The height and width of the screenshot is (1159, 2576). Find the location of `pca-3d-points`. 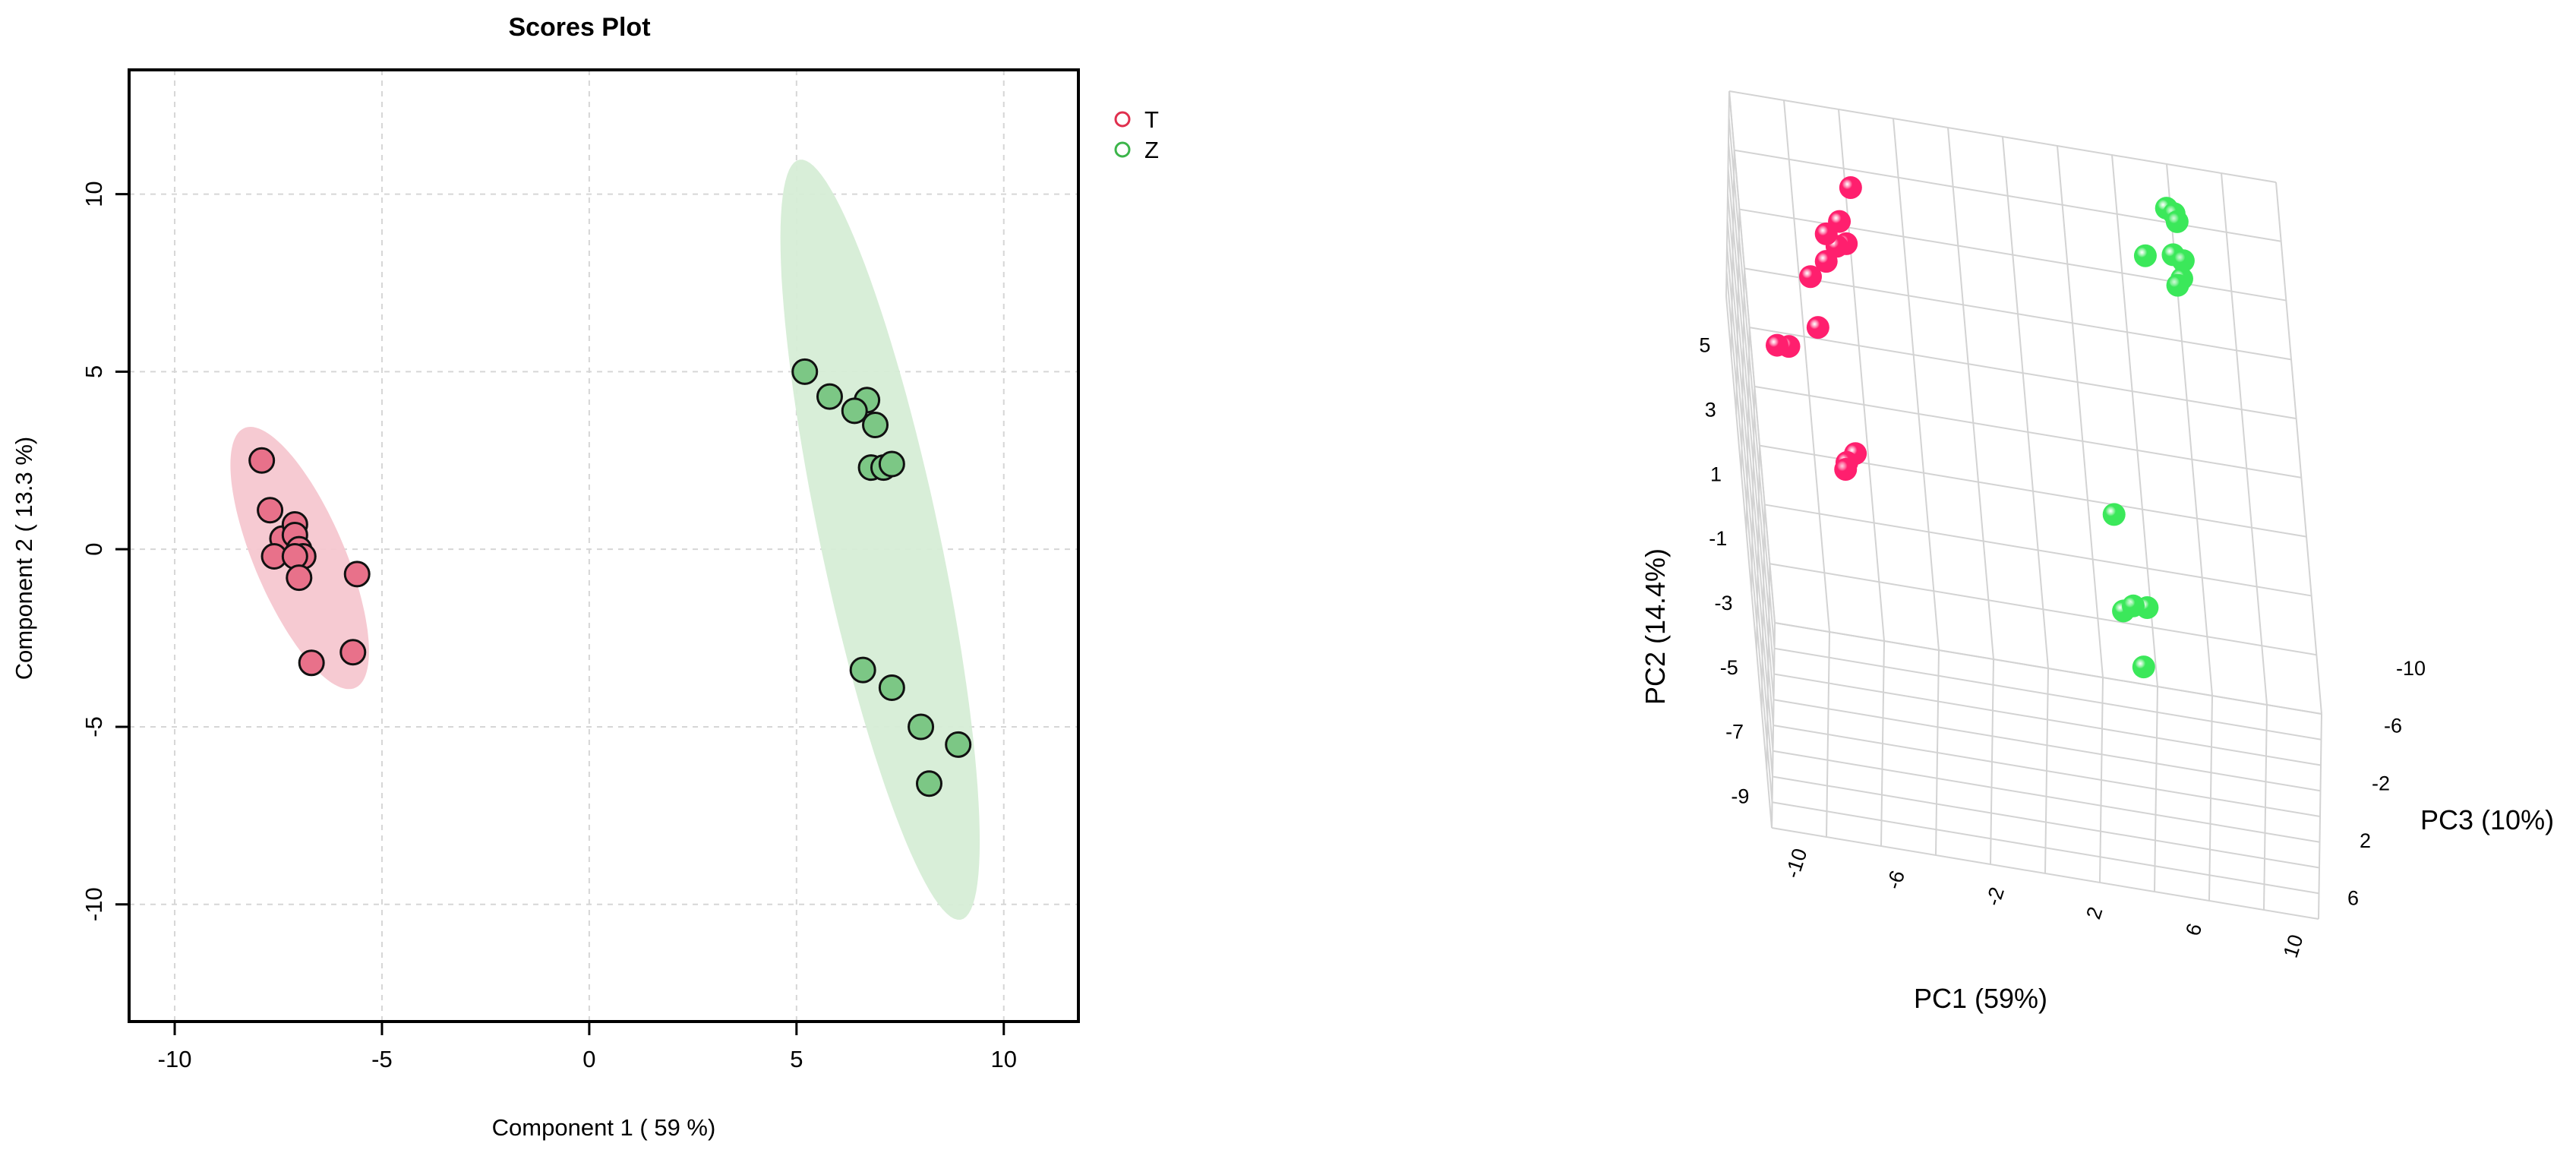

pca-3d-points is located at coordinates (1980, 427).